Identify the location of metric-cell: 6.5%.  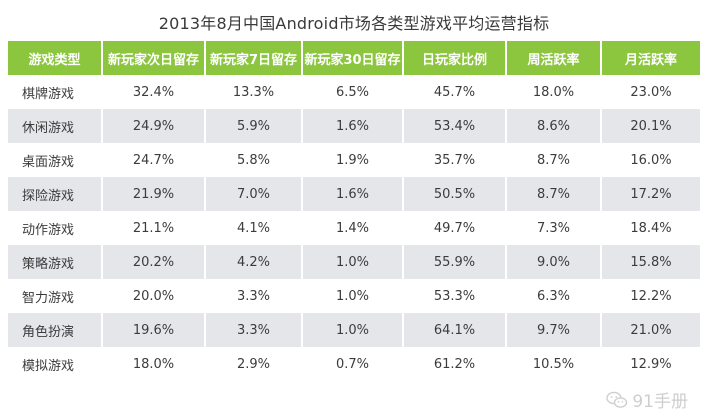
(353, 92).